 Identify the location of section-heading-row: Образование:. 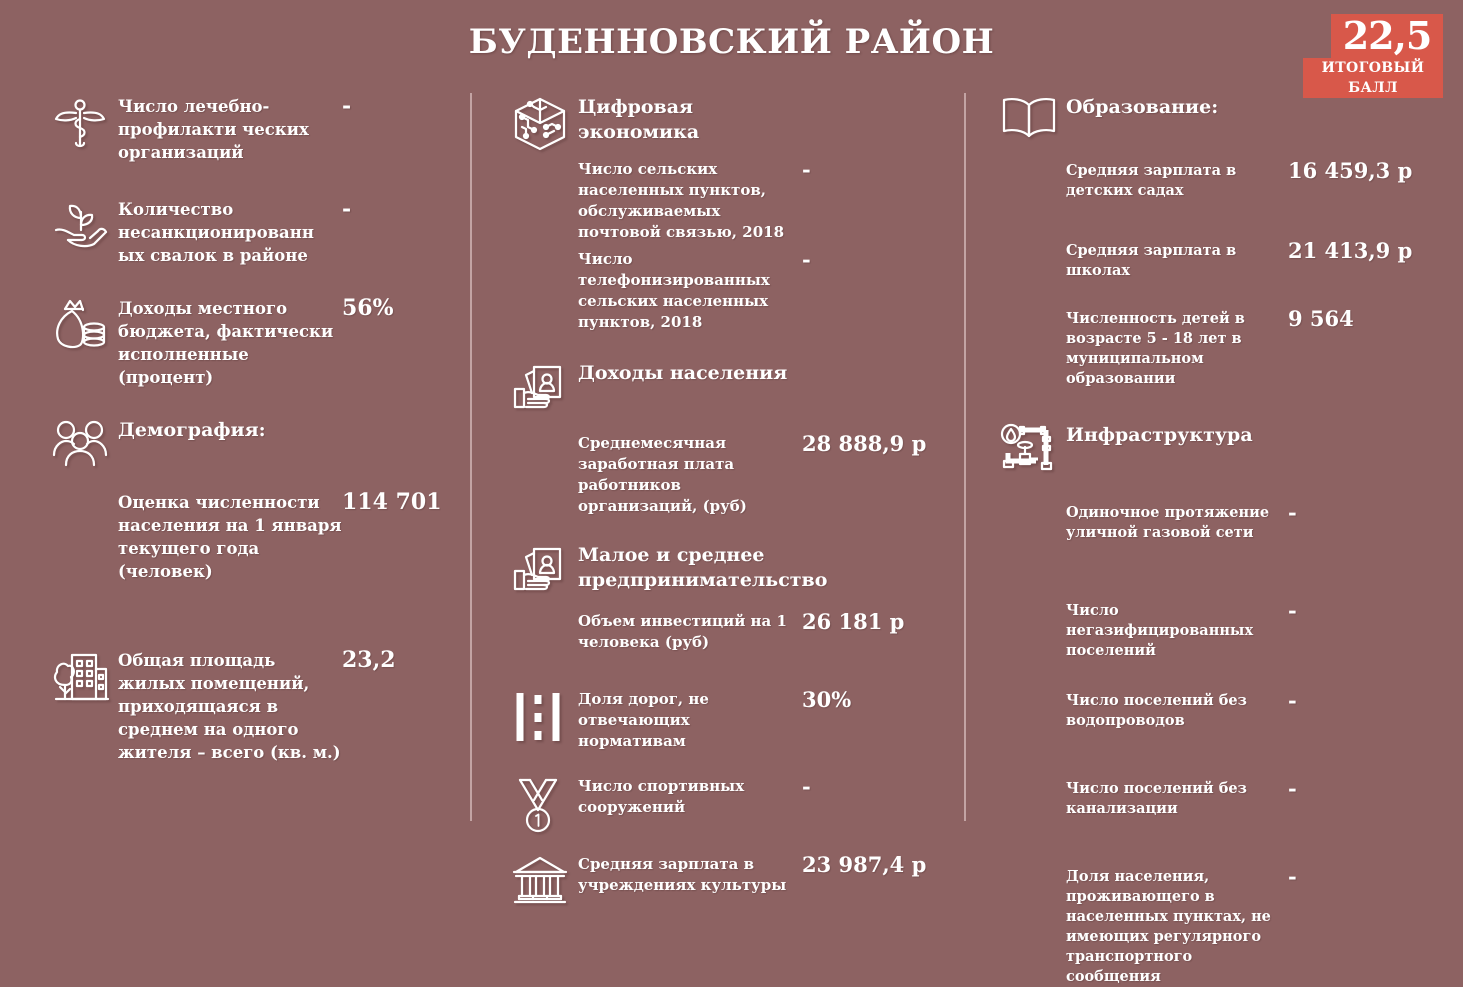
(1224, 124).